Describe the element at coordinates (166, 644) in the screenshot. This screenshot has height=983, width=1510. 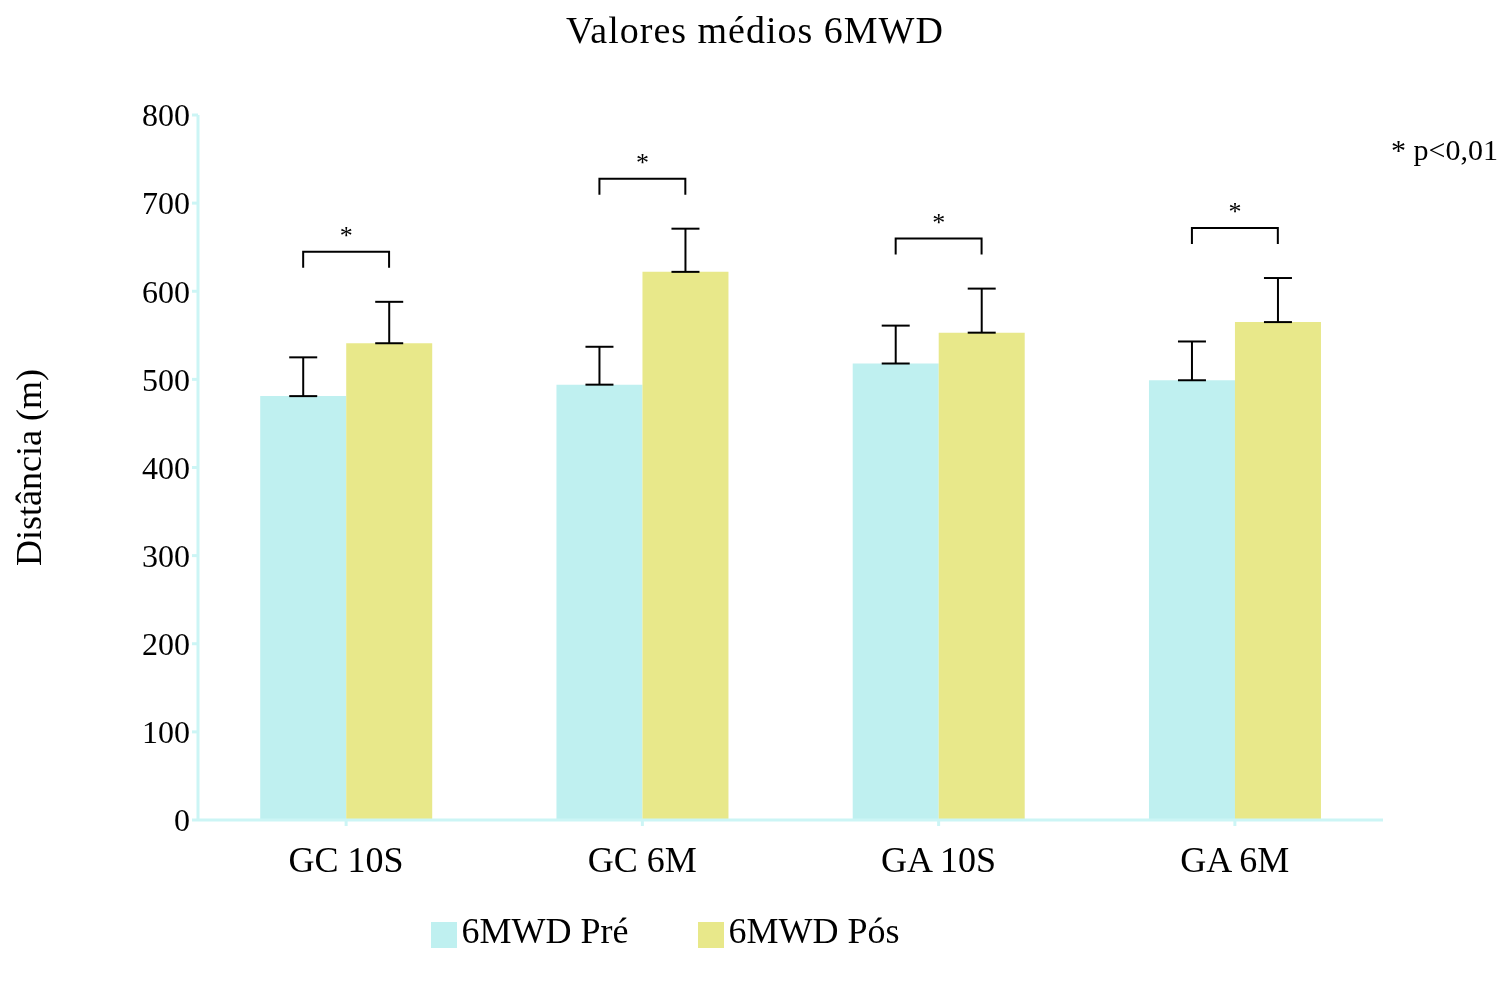
I see `y-tick-label: 200` at that location.